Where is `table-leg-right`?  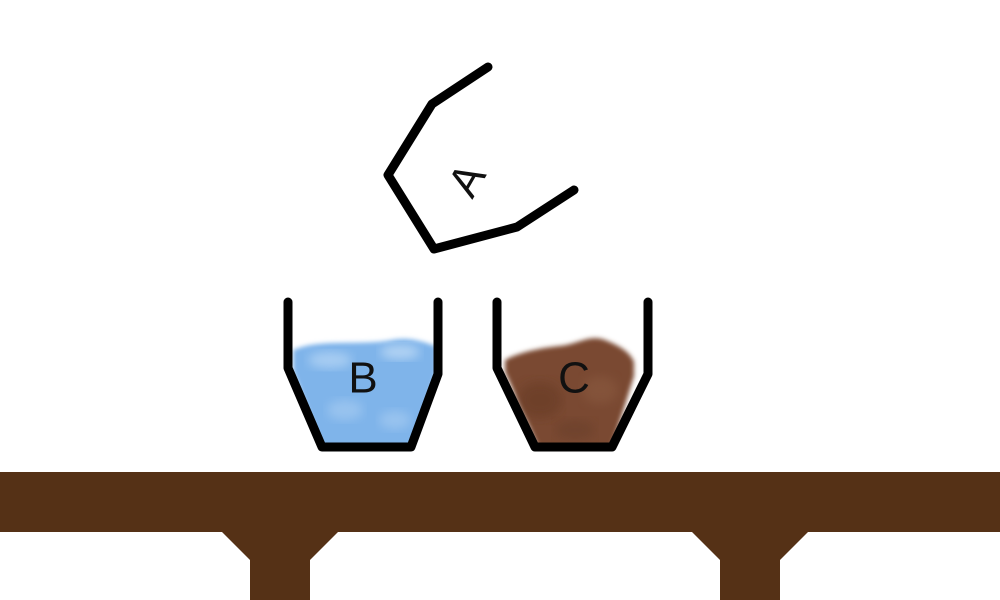 table-leg-right is located at coordinates (750, 566).